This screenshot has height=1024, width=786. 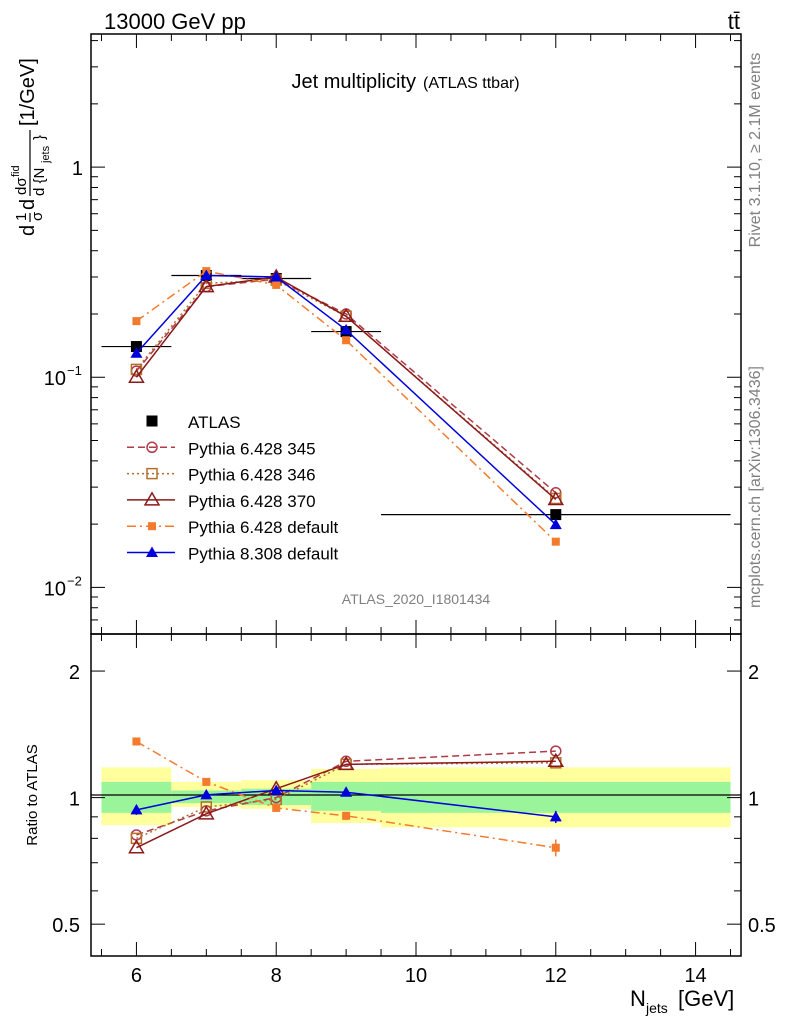 What do you see at coordinates (16, 171) in the screenshot?
I see `svg-text: fid` at bounding box center [16, 171].